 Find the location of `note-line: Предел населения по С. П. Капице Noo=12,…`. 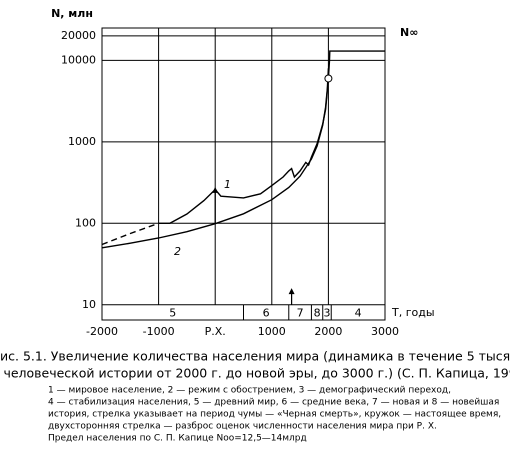

note-line: Предел населения по С. П. Капице Noo=12,… is located at coordinates (177, 439).